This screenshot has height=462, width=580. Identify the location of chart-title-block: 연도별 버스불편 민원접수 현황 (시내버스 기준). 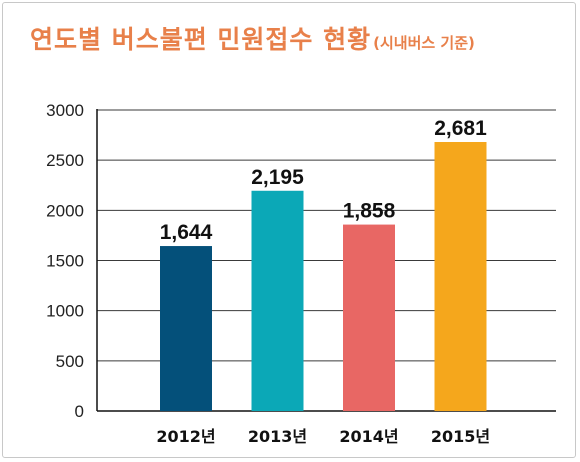
(252, 38).